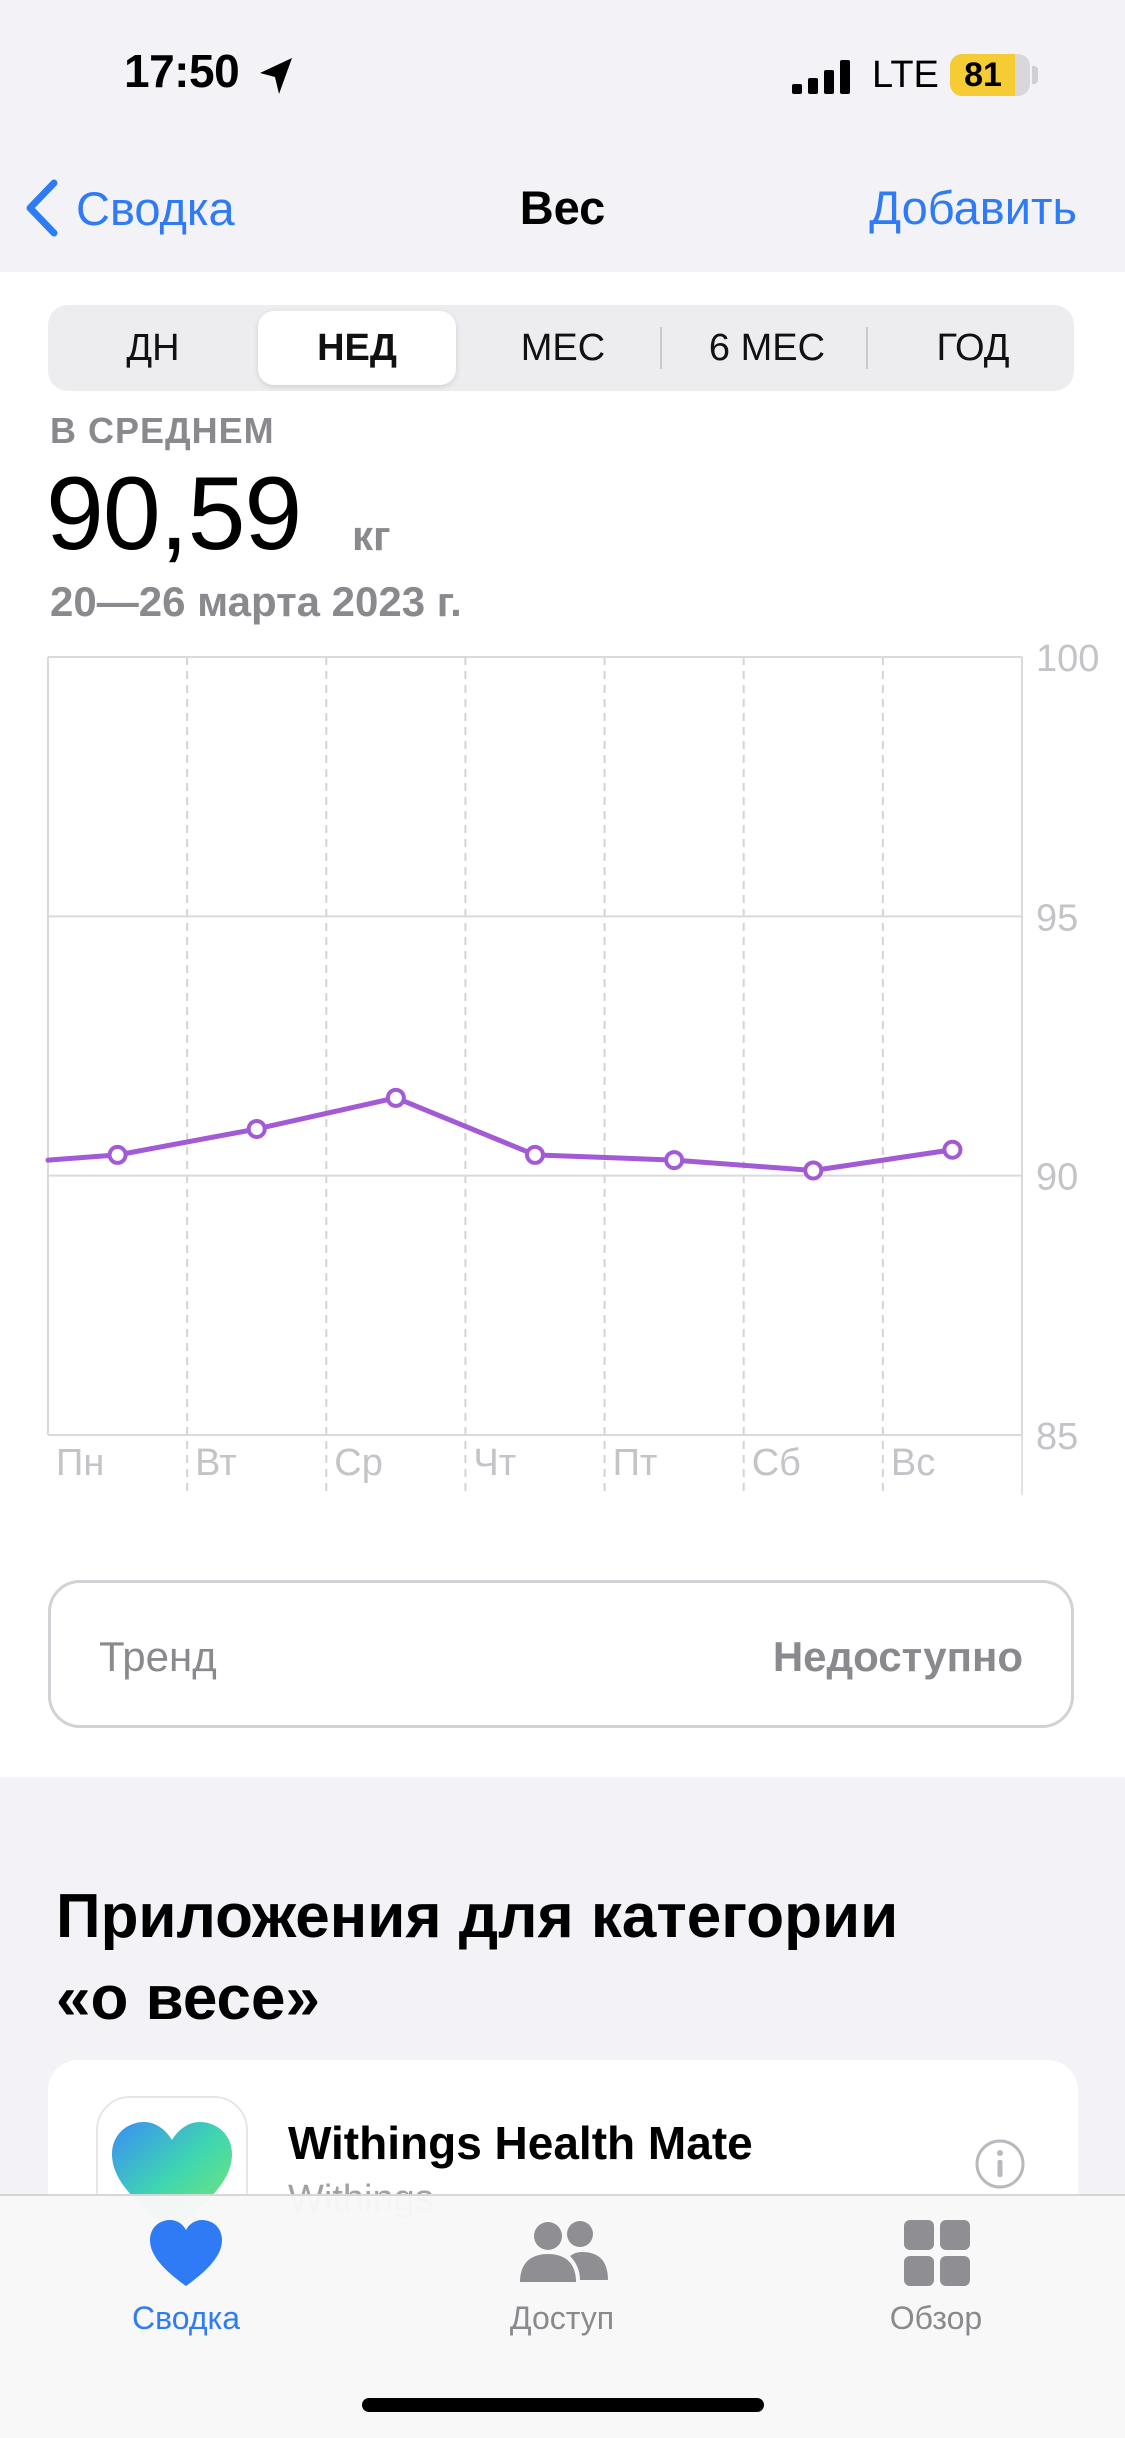 The height and width of the screenshot is (2438, 1125). Describe the element at coordinates (276, 76) in the screenshot. I see `location-arrow-icon` at that location.